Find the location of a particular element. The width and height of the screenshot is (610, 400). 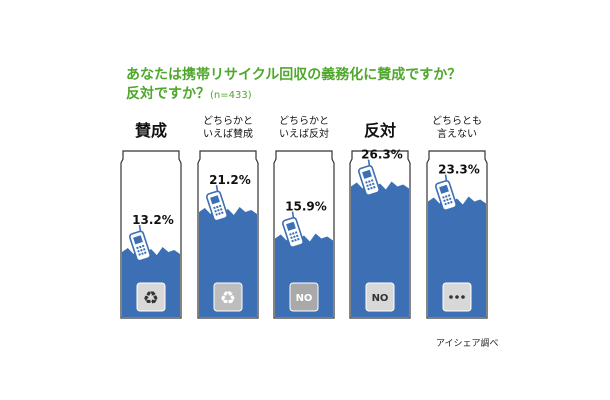

source-note: アイシェア調べ is located at coordinates (467, 344).